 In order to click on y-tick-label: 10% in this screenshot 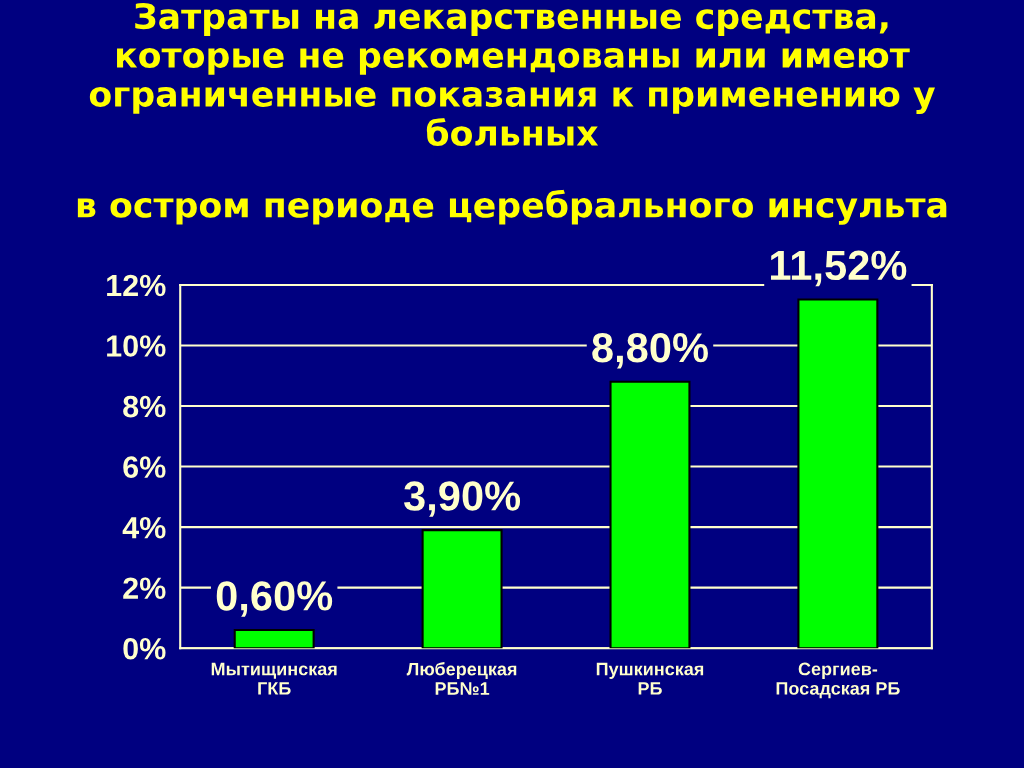, I will do `click(136, 346)`.